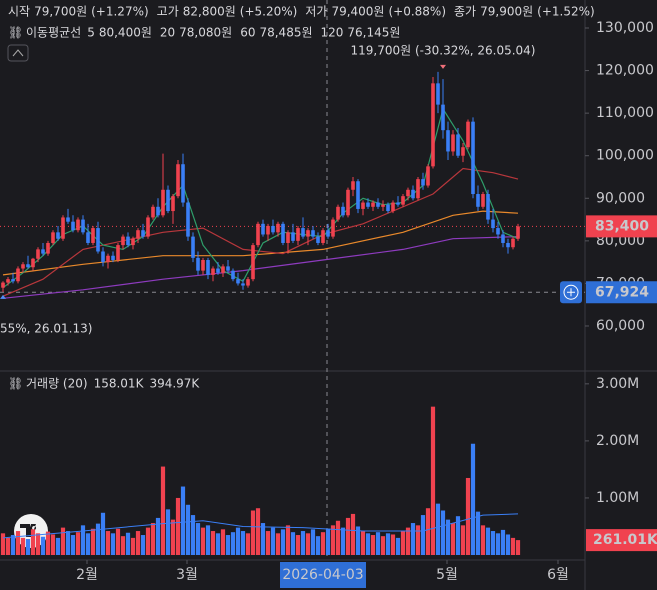 The width and height of the screenshot is (657, 590). What do you see at coordinates (617, 441) in the screenshot?
I see `volume-y-tick-label: 2.00M` at bounding box center [617, 441].